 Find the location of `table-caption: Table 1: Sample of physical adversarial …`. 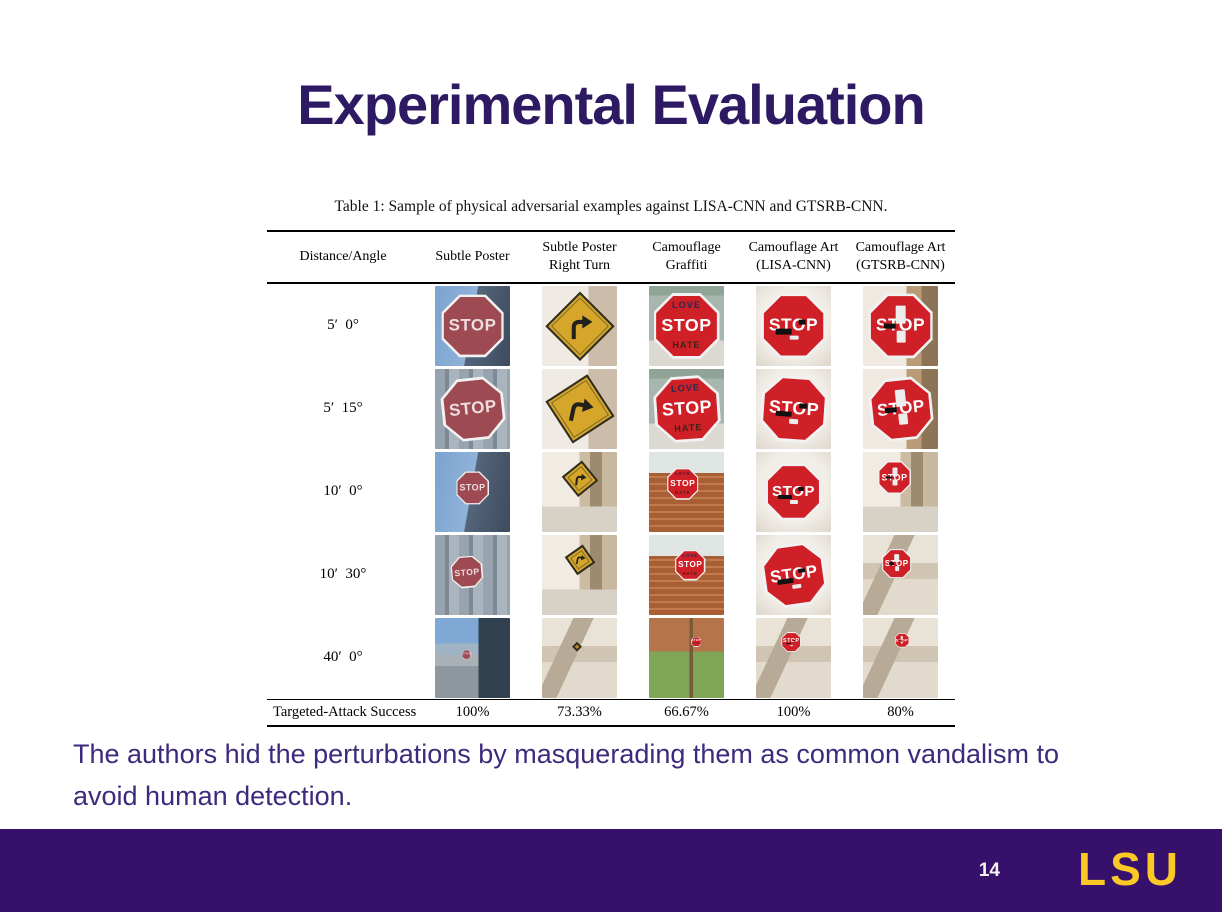

table-caption: Table 1: Sample of physical adversarial … is located at coordinates (611, 206).